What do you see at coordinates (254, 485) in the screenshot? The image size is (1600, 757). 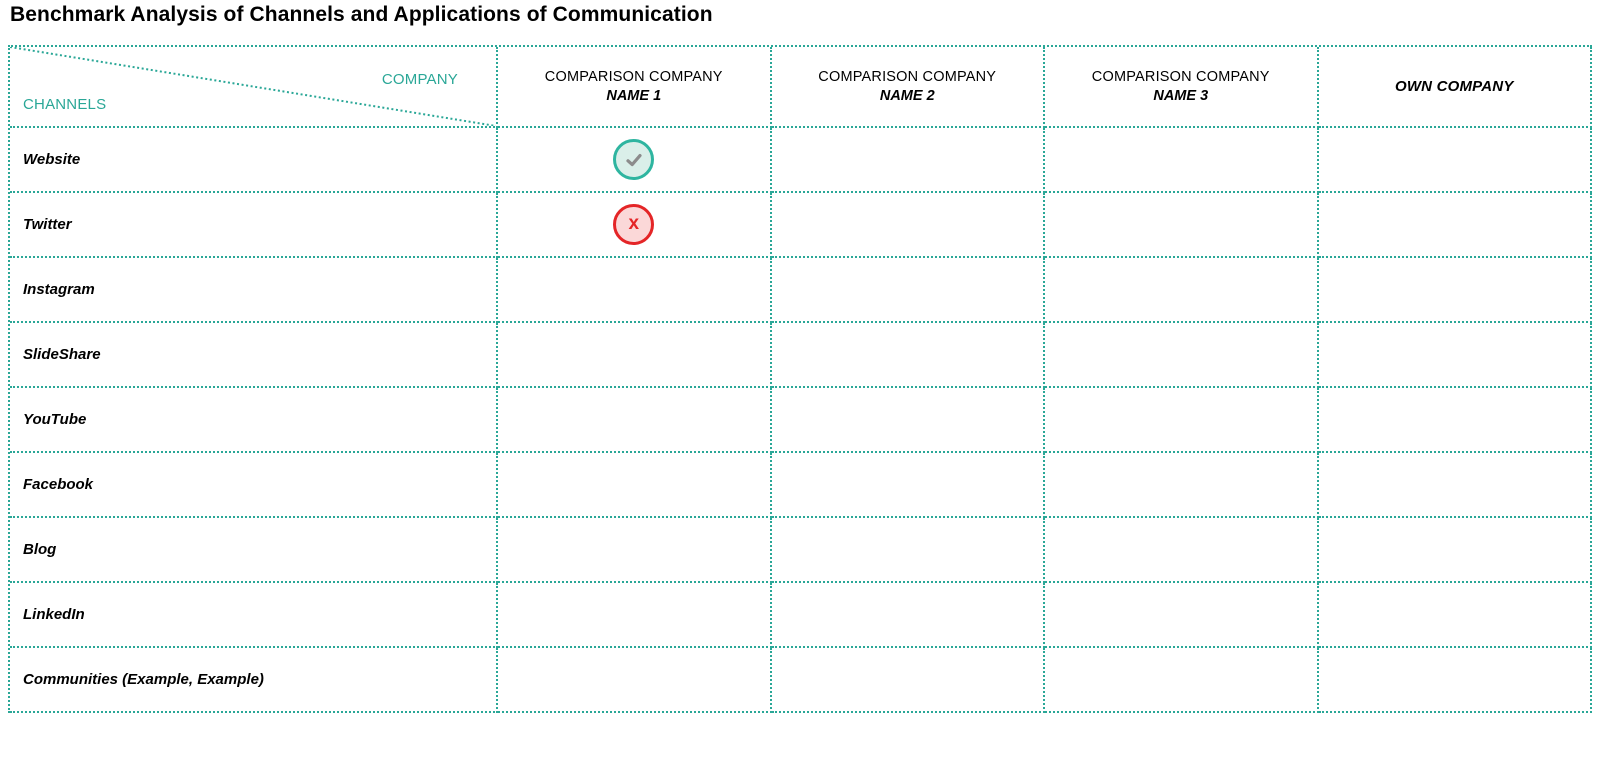 I see `row-label-facebook: Facebook` at bounding box center [254, 485].